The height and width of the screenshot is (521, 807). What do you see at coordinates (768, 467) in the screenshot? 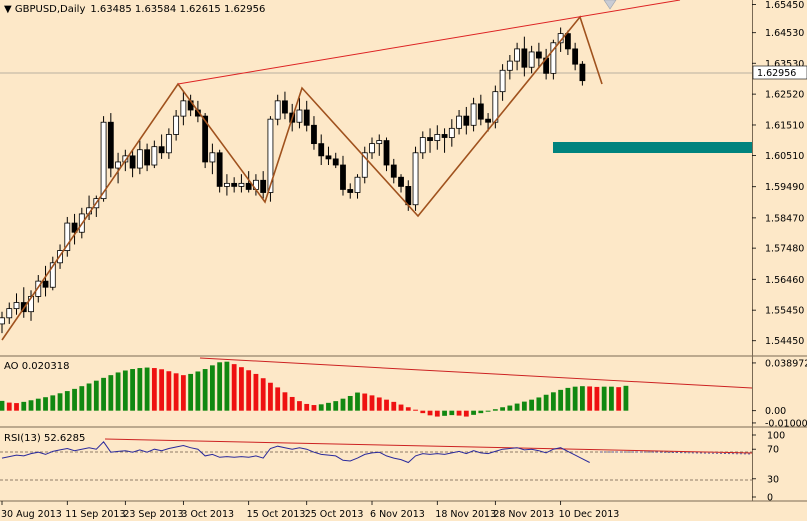
I see `rsi-axis: 100 70 30 0` at bounding box center [768, 467].